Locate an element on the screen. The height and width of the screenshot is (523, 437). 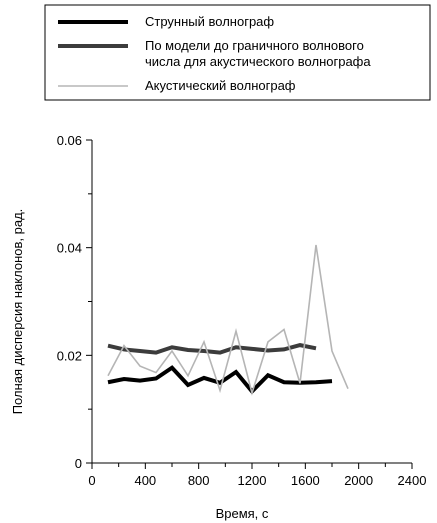
y-tick-label: 0.06 is located at coordinates (69, 140).